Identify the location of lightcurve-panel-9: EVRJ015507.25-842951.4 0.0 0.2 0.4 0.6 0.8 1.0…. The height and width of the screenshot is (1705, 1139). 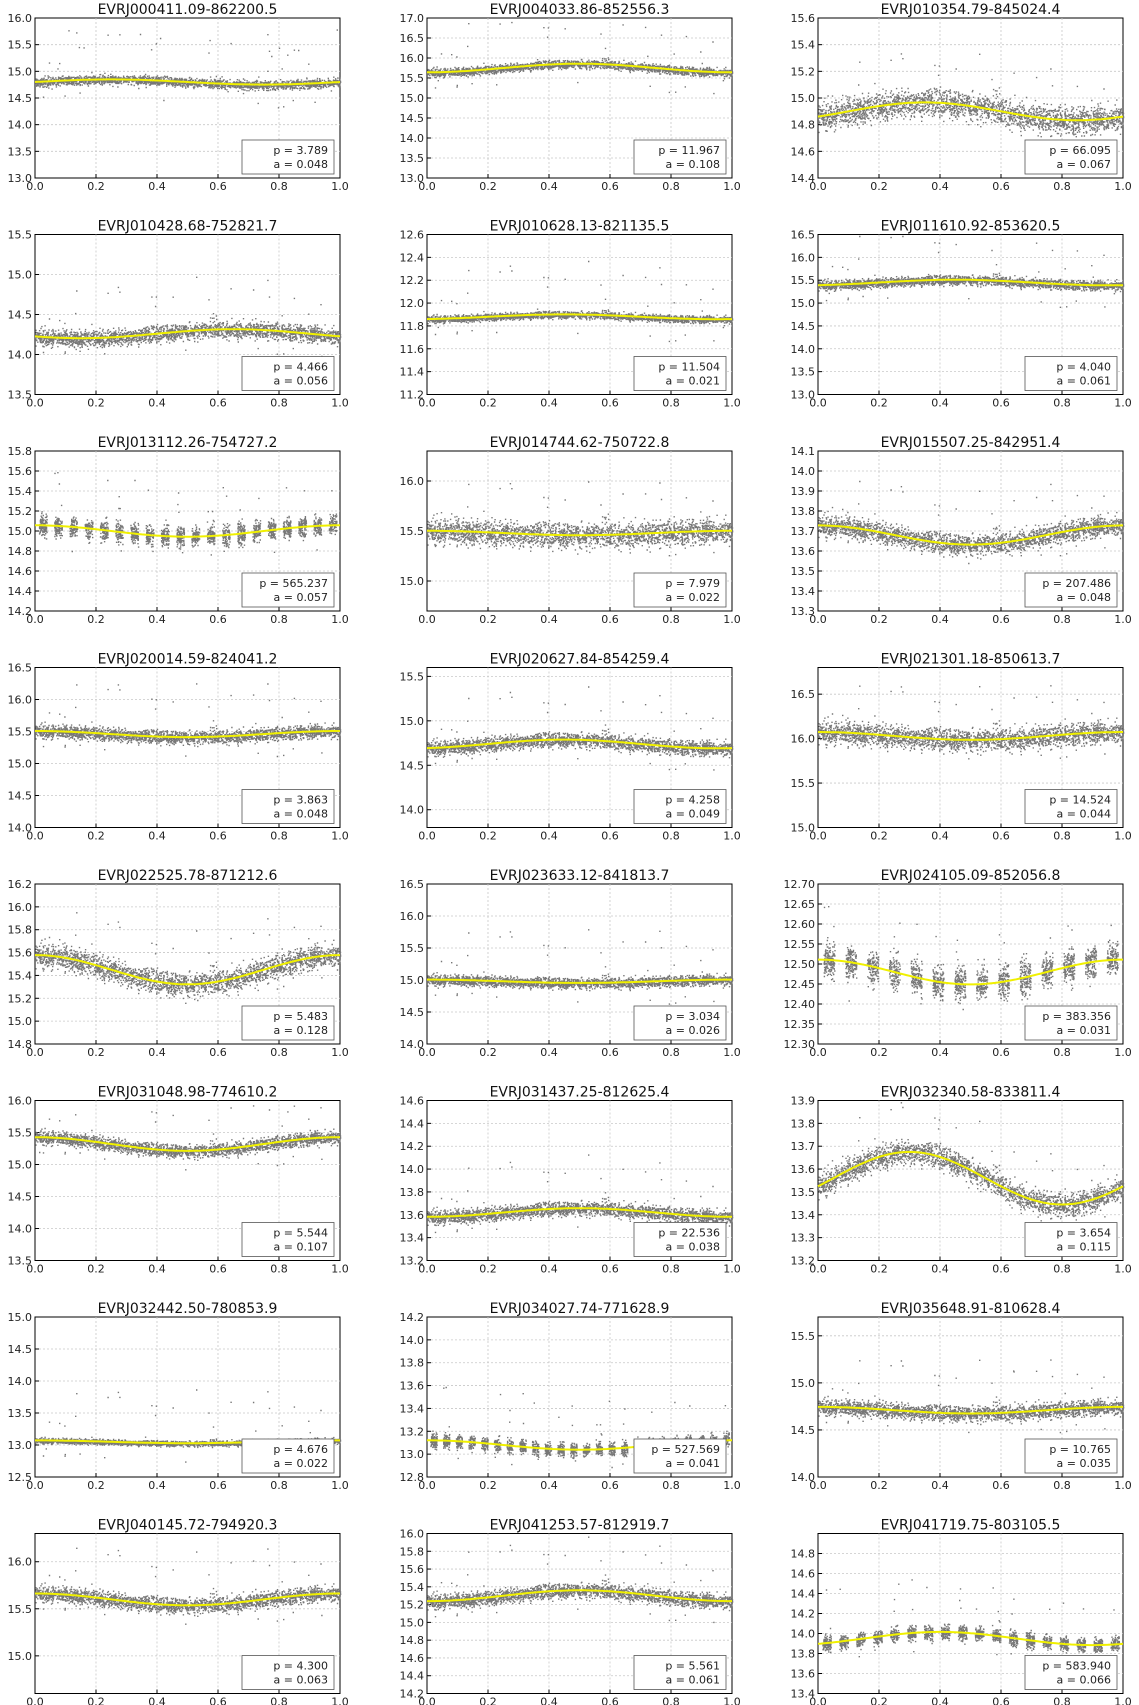
(961, 530).